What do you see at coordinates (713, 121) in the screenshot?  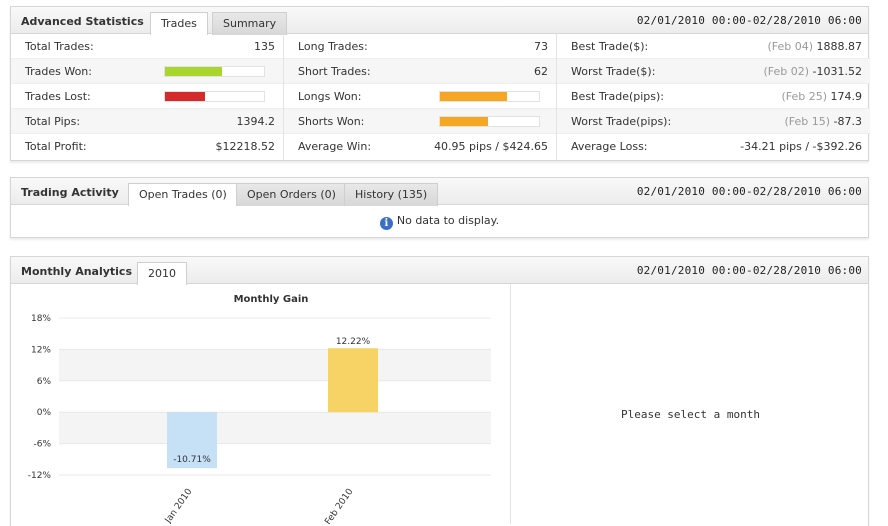 I see `stat-row: Worst Trade(pips): (Feb 15) -87.3` at bounding box center [713, 121].